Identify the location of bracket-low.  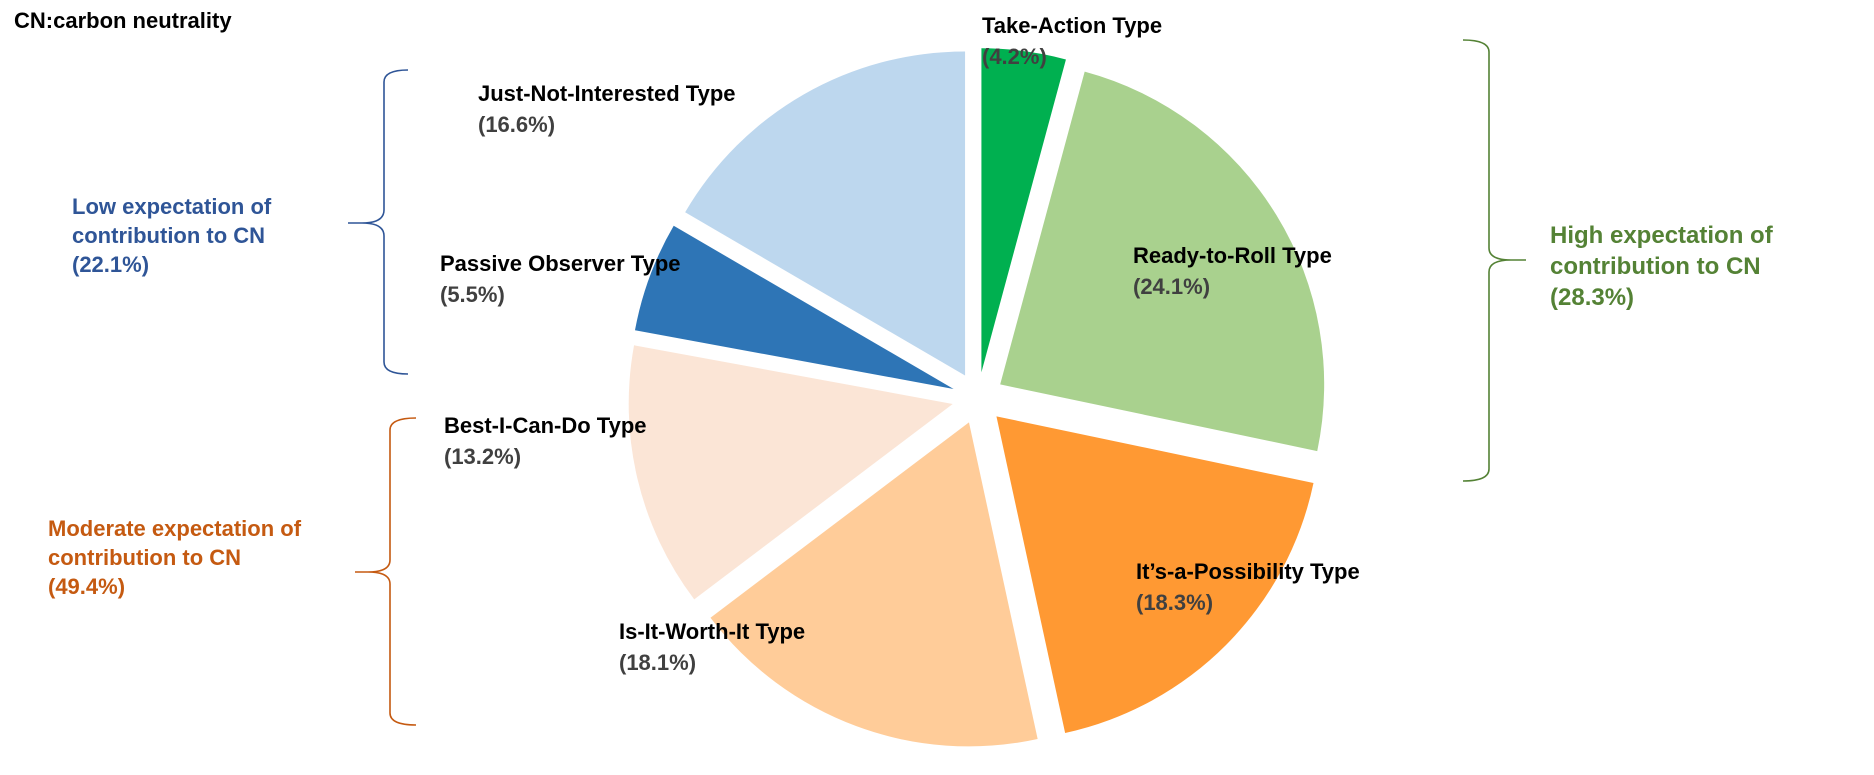
(378, 222).